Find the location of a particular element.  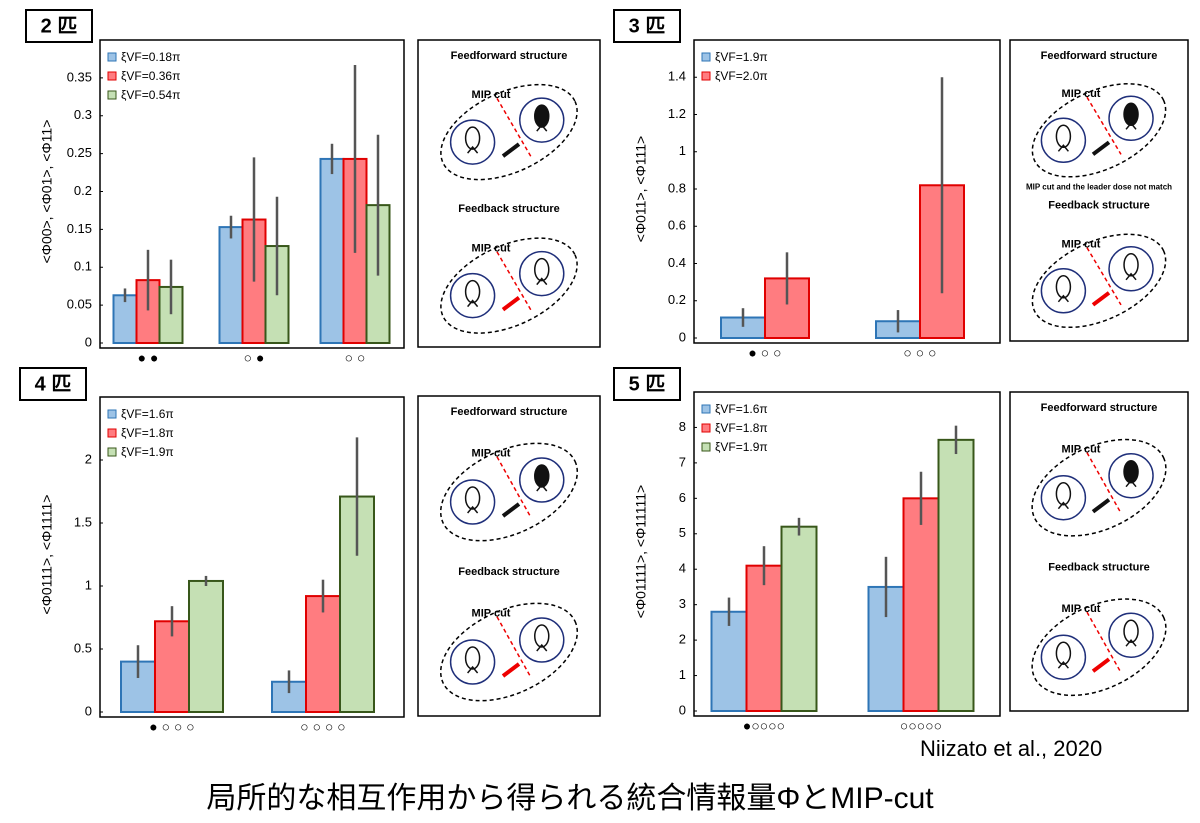

y-tick-label: 0.8 is located at coordinates (677, 187).